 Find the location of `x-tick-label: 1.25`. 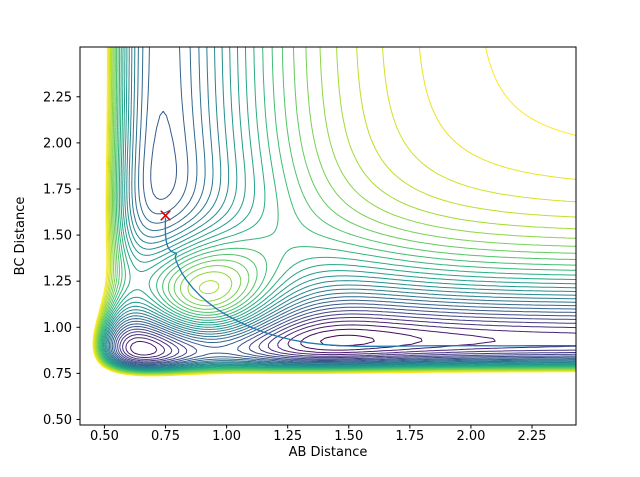

x-tick-label: 1.25 is located at coordinates (287, 436).